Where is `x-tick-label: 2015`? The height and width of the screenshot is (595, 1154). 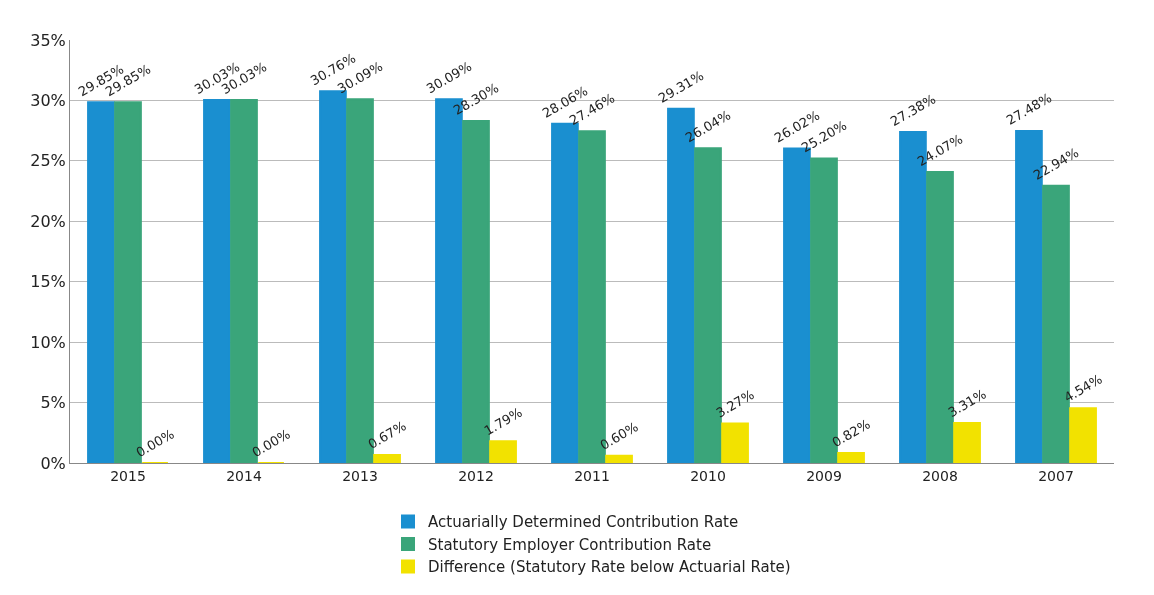
x-tick-label: 2015 is located at coordinates (128, 475).